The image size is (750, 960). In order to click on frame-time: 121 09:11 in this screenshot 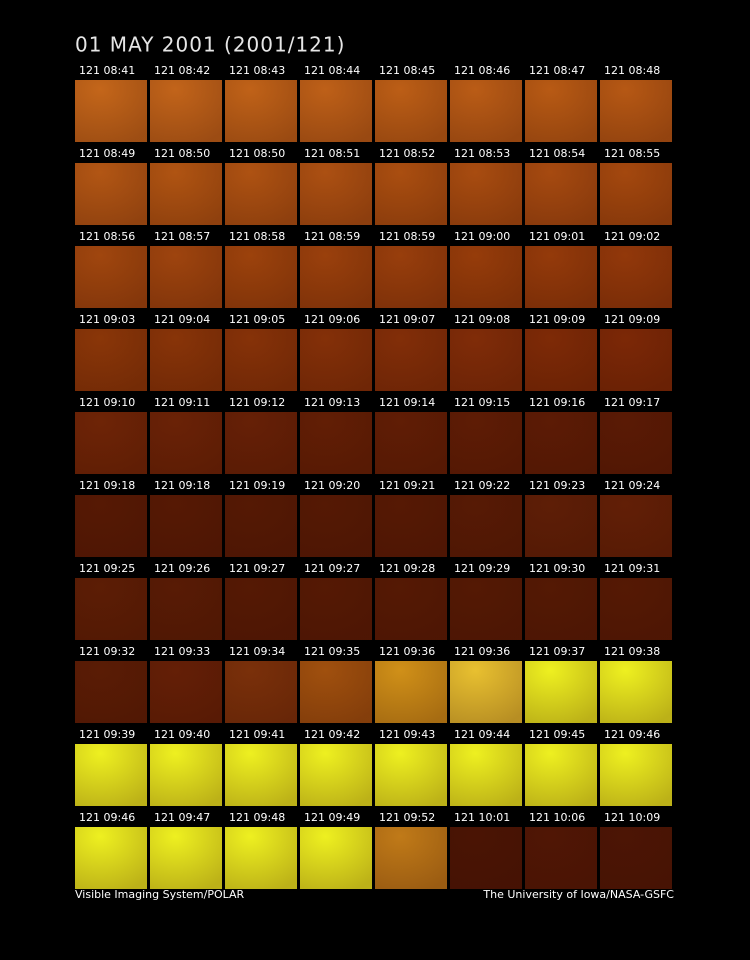, I will do `click(182, 402)`.